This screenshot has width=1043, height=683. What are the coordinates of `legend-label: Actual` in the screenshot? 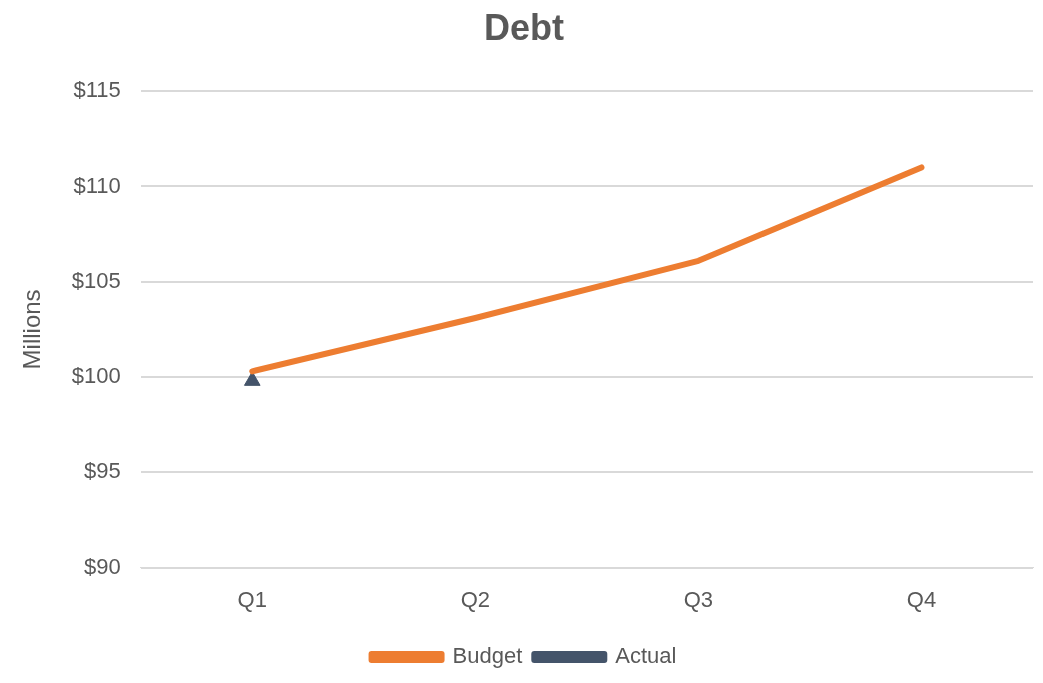 It's located at (646, 656).